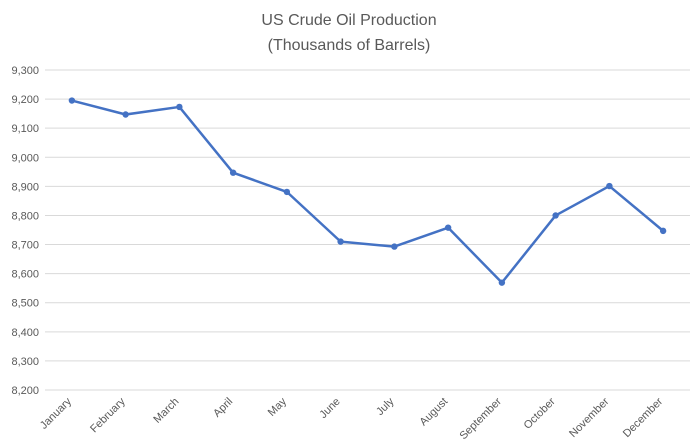 The width and height of the screenshot is (698, 448). What do you see at coordinates (349, 45) in the screenshot?
I see `chart-title-line-2: (Thousands of Barrels)` at bounding box center [349, 45].